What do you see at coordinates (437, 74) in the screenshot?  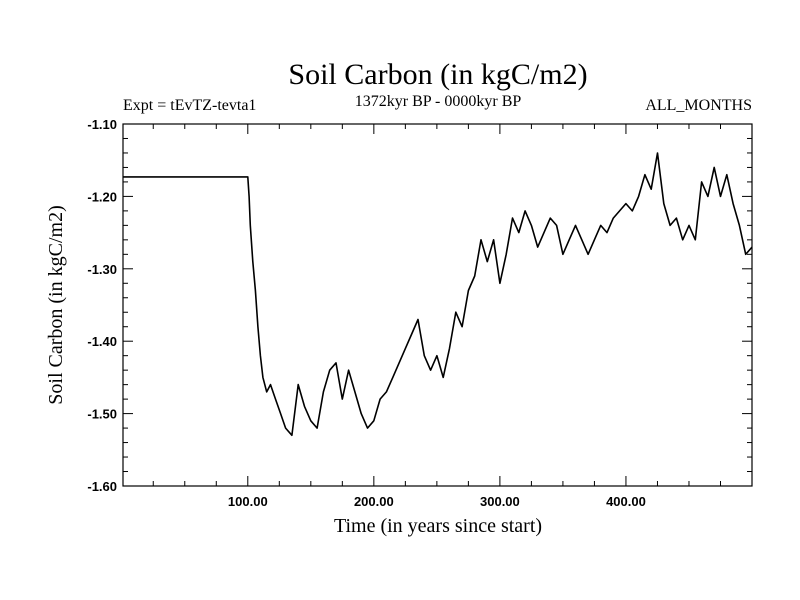 I see `chart-title: Soil Carbon (in kgC/m2)` at bounding box center [437, 74].